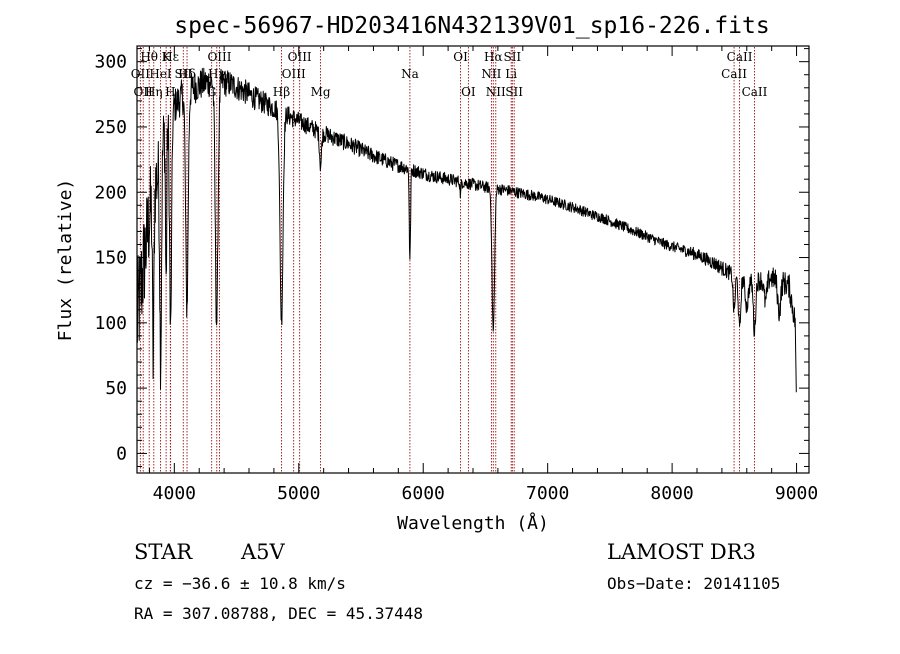 The height and width of the screenshot is (654, 900). I want to click on line-marker-label: Hθ, so click(149, 57).